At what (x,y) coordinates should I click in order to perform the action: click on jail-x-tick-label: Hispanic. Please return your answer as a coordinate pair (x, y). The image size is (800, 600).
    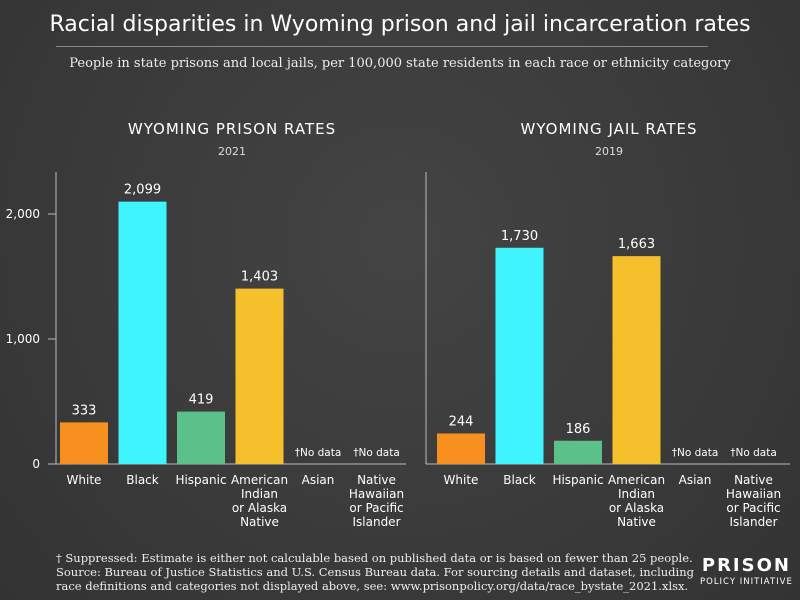
    Looking at the image, I should click on (577, 480).